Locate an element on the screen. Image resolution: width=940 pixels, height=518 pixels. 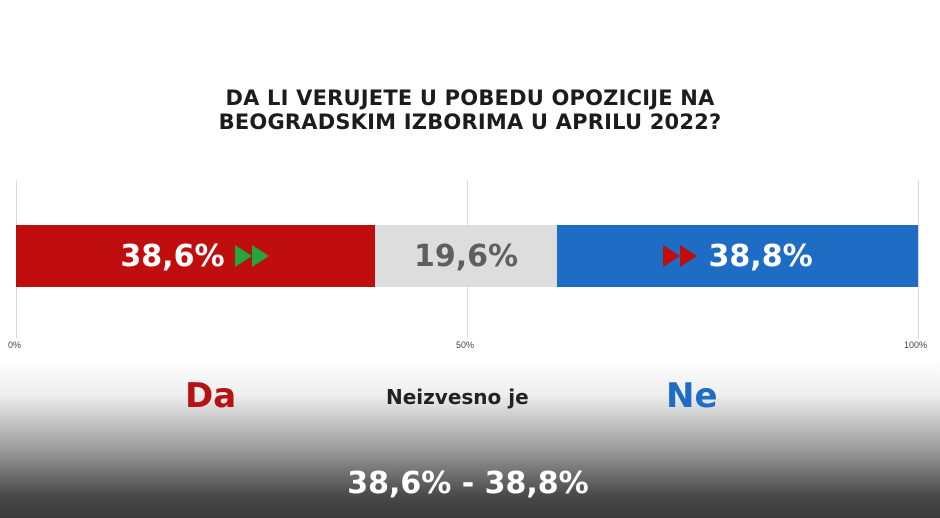
tick-label-50: 50% is located at coordinates (465, 345).